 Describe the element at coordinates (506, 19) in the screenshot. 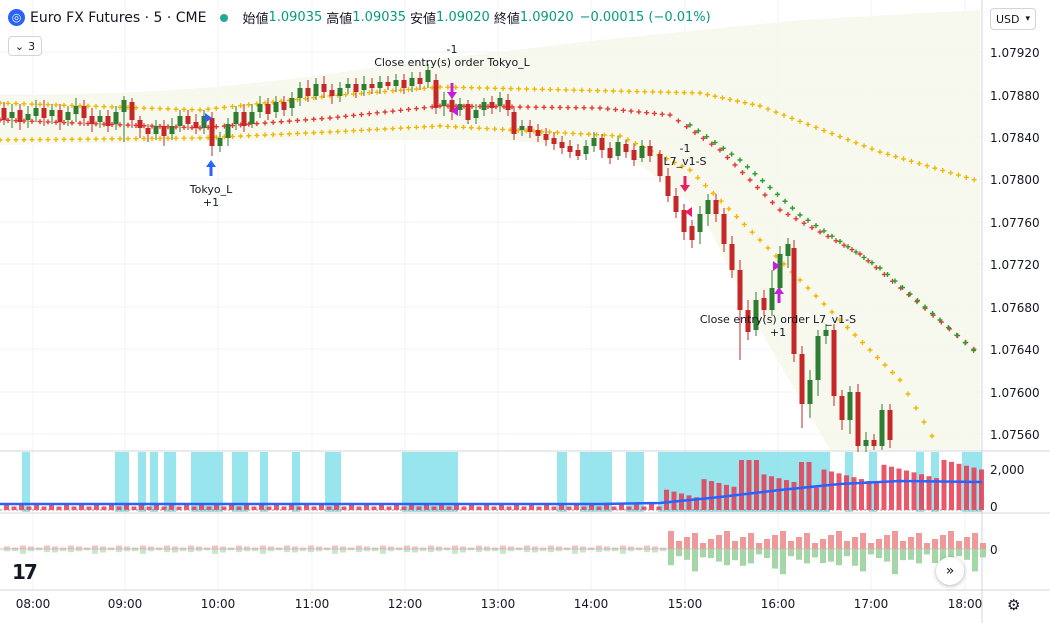

I see `close-label: 終値` at that location.